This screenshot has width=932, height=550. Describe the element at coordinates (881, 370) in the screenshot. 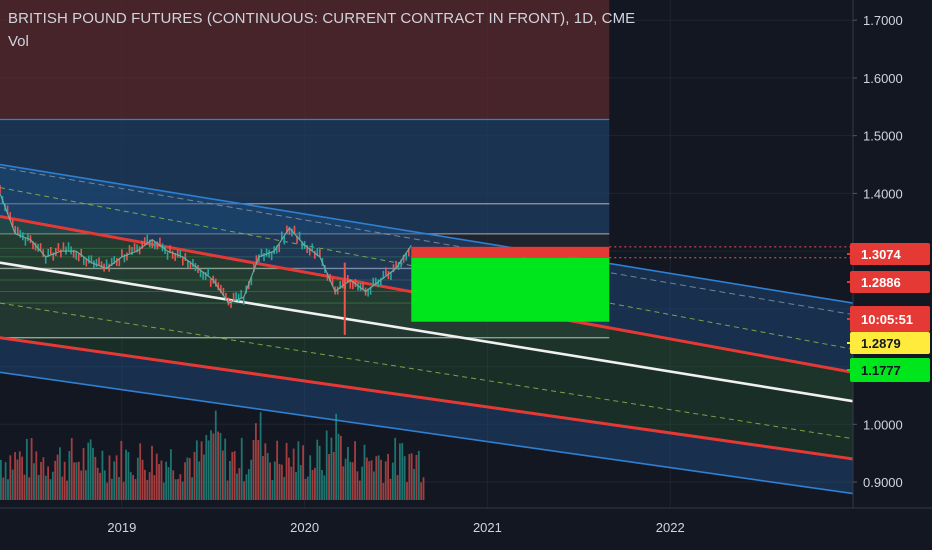

I see `price-tag-label: 1.1777` at that location.